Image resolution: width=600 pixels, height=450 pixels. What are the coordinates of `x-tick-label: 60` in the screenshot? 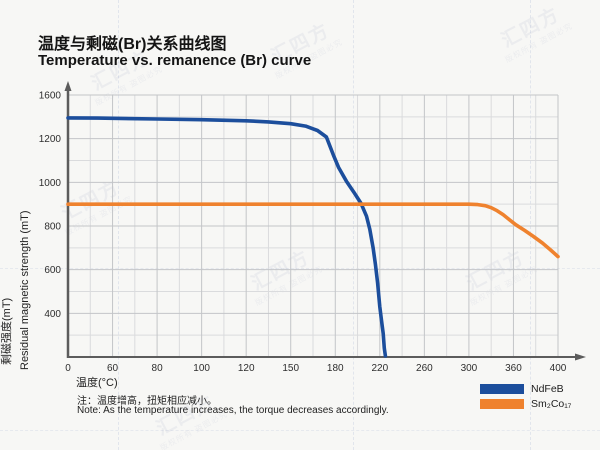 It's located at (113, 368).